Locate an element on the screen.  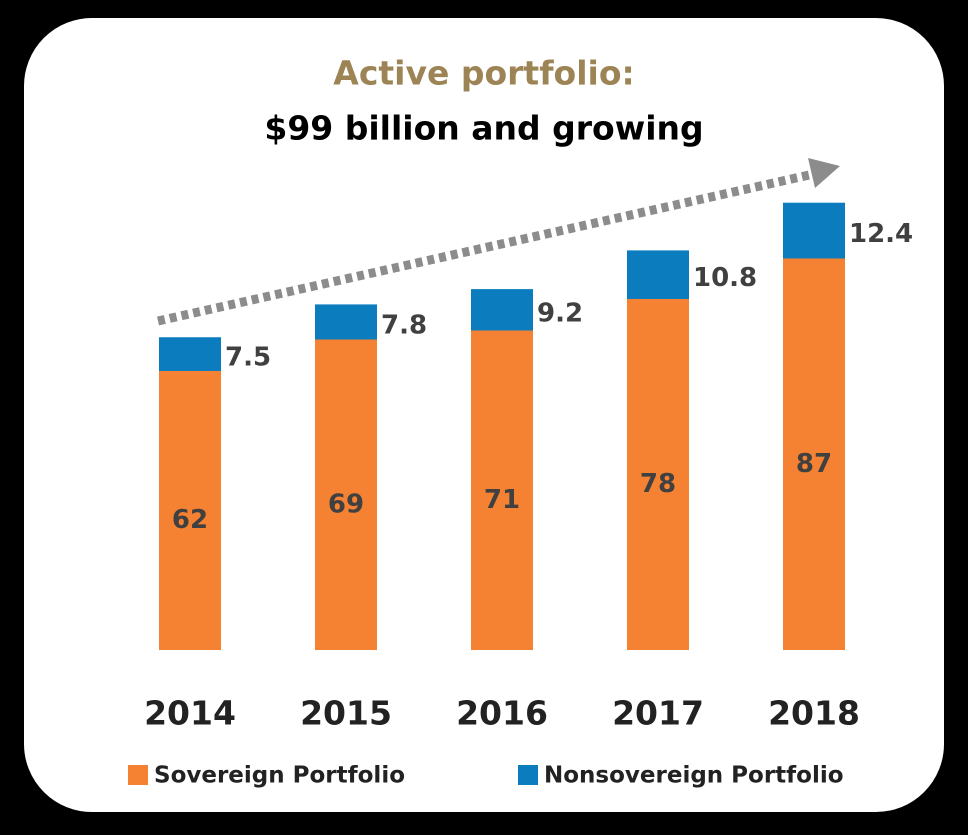
trend-arrow is located at coordinates (488, 247).